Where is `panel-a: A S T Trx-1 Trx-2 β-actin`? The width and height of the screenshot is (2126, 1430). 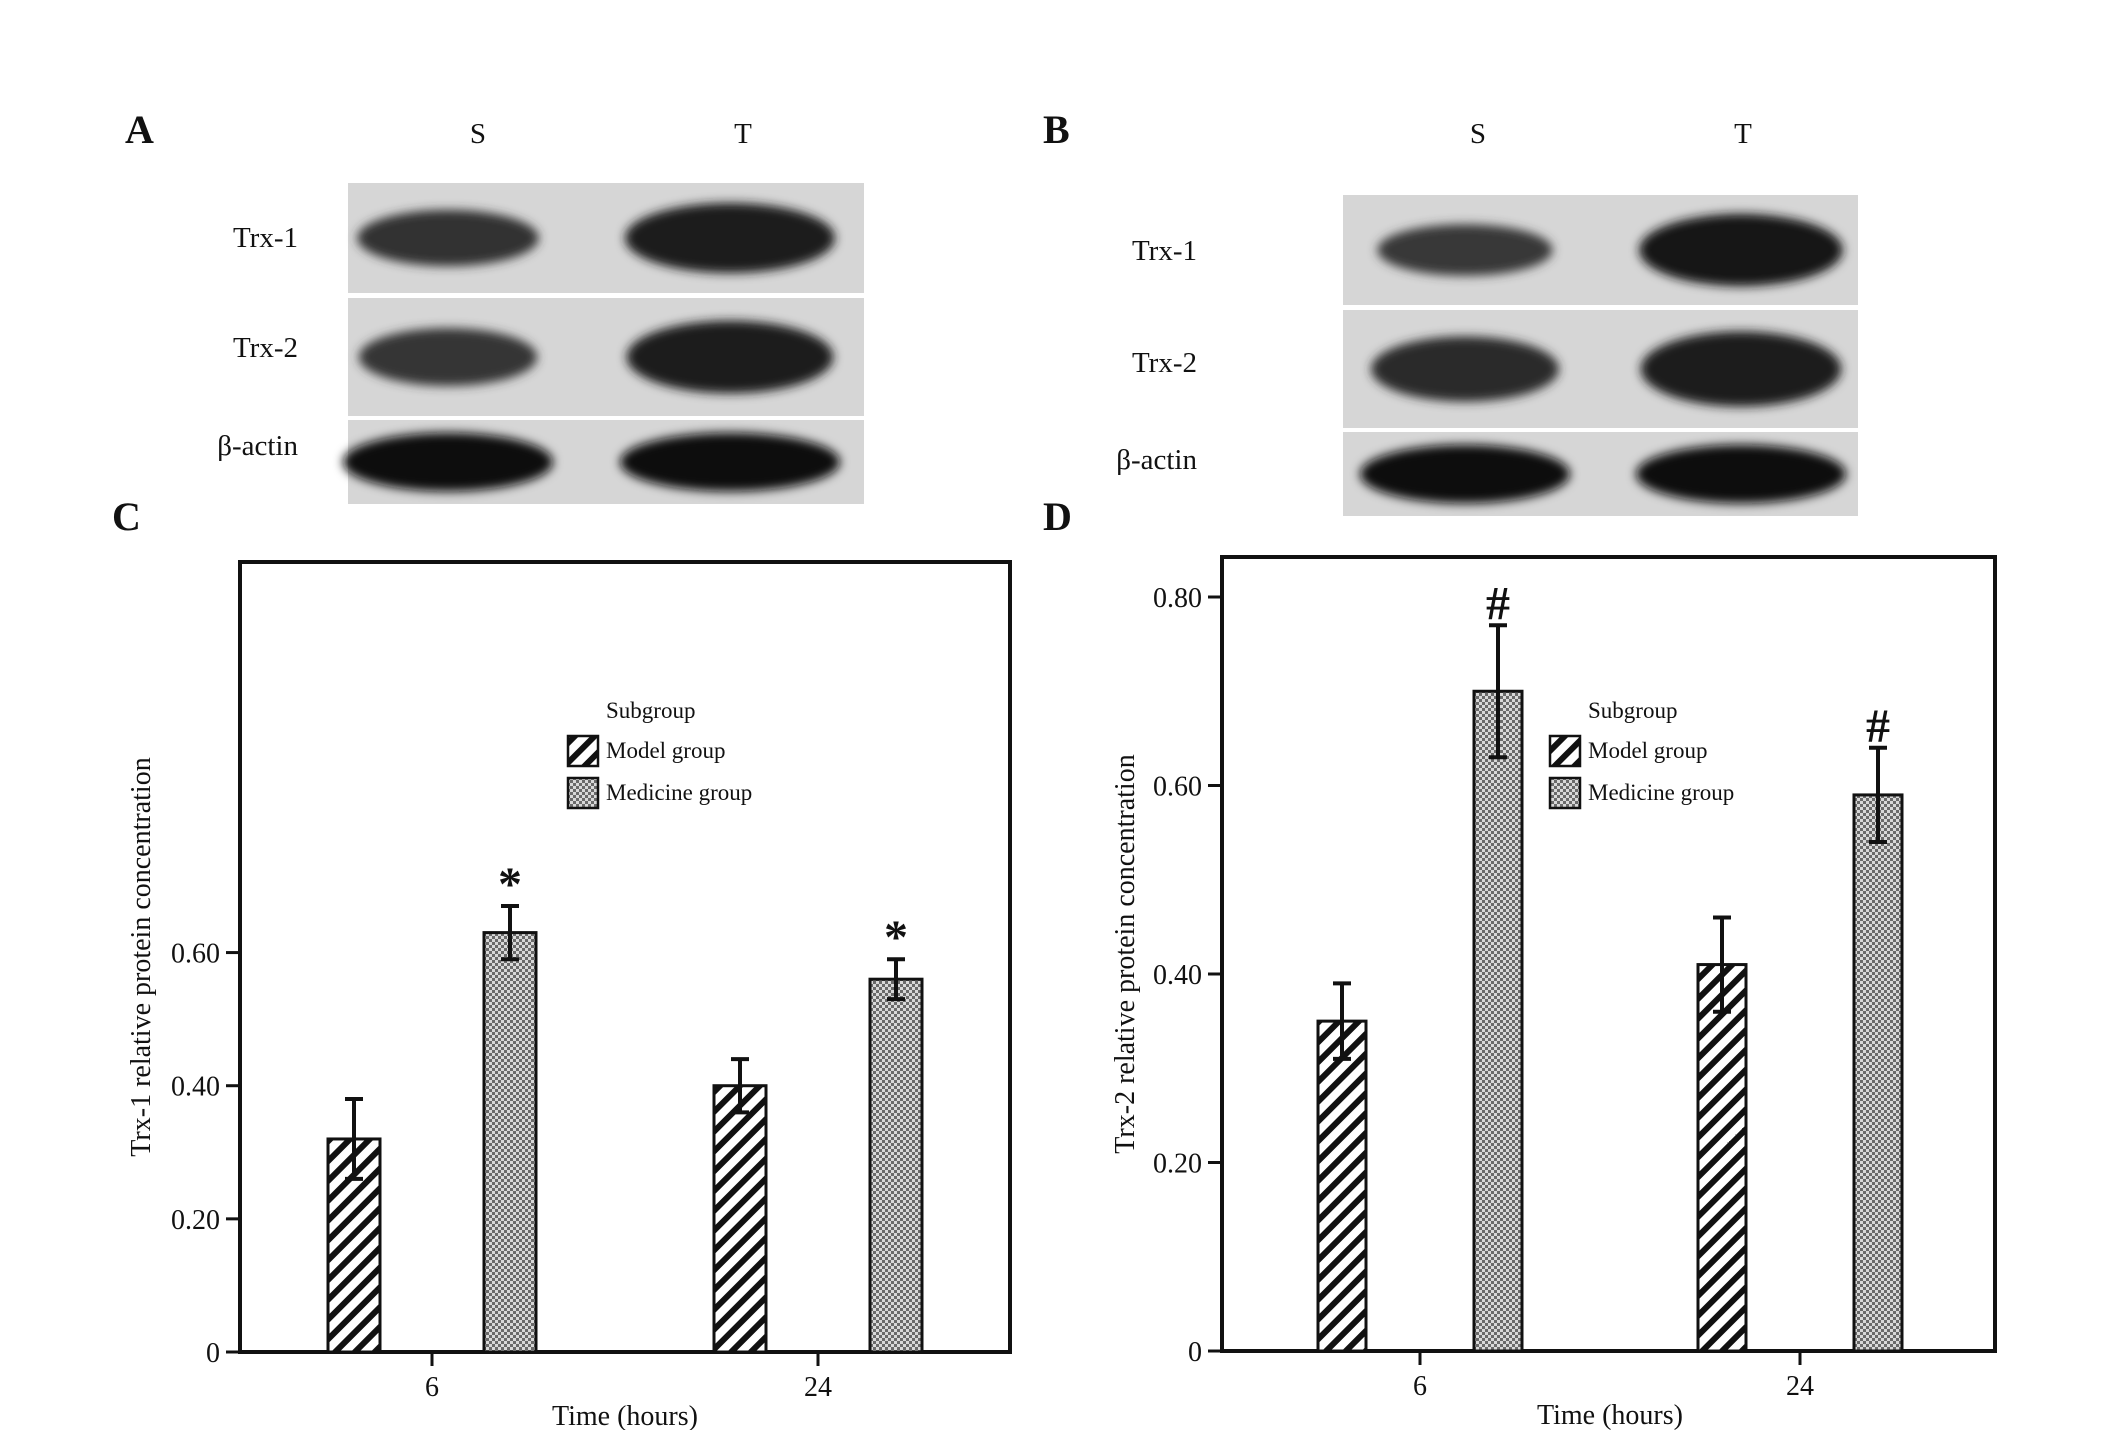
panel-a: A S T Trx-1 Trx-2 β-actin is located at coordinates (494, 305).